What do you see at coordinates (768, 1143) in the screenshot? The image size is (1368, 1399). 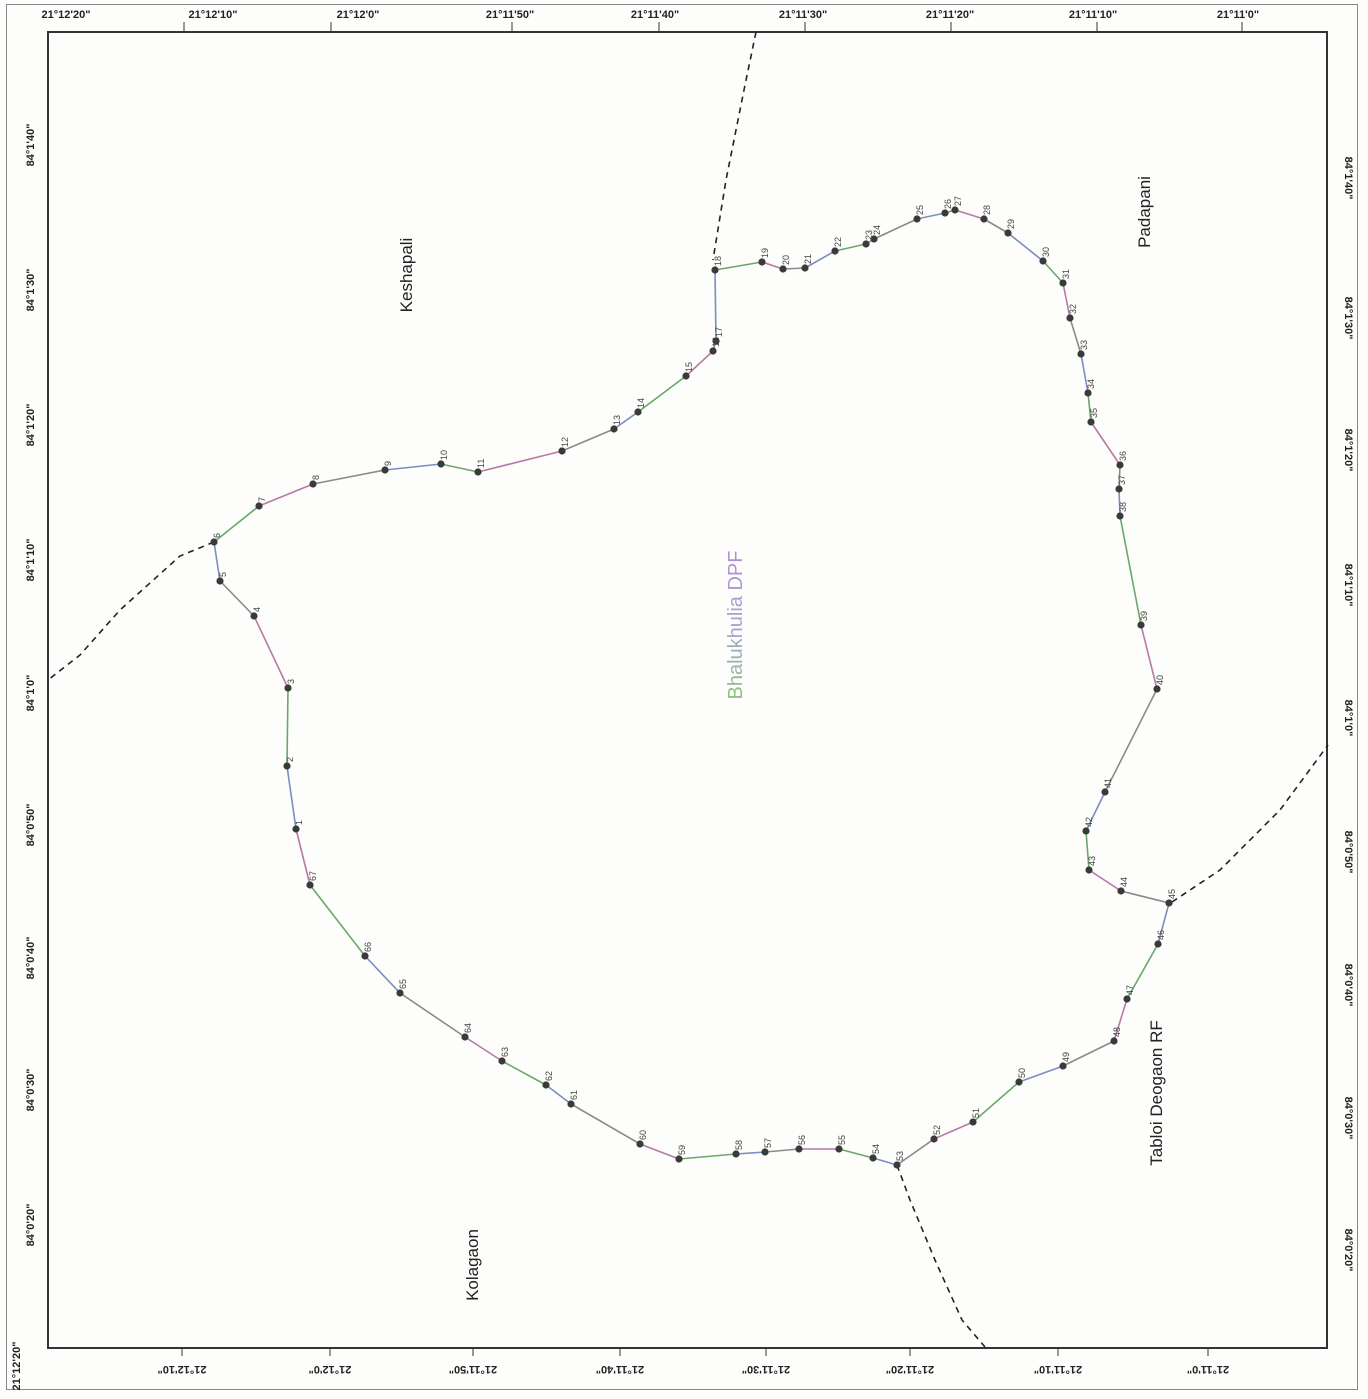 I see `pillar-label: 57` at bounding box center [768, 1143].